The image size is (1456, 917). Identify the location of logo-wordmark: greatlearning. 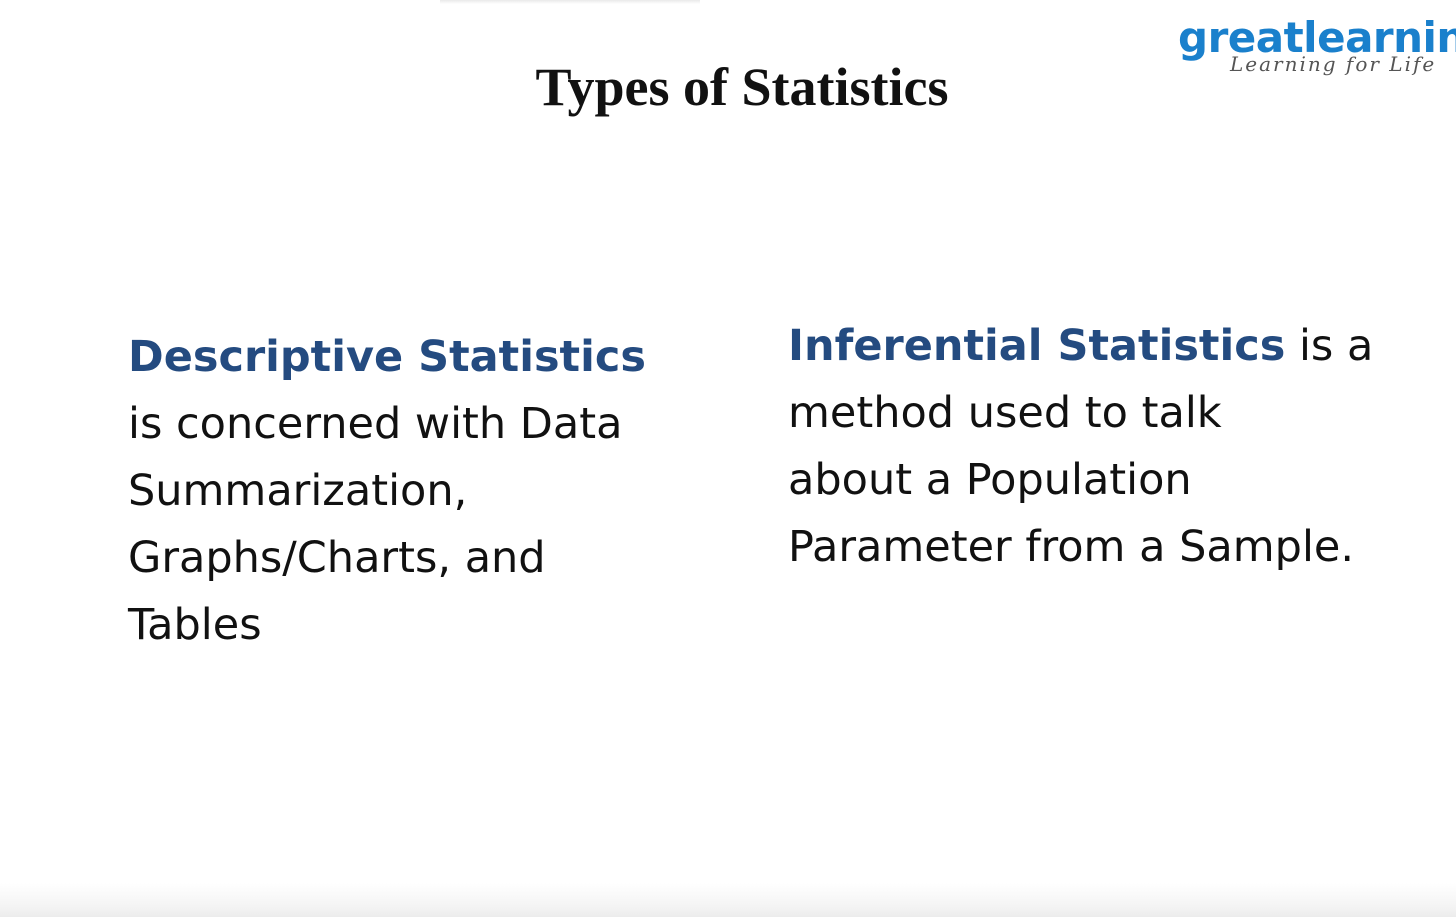
(1317, 37).